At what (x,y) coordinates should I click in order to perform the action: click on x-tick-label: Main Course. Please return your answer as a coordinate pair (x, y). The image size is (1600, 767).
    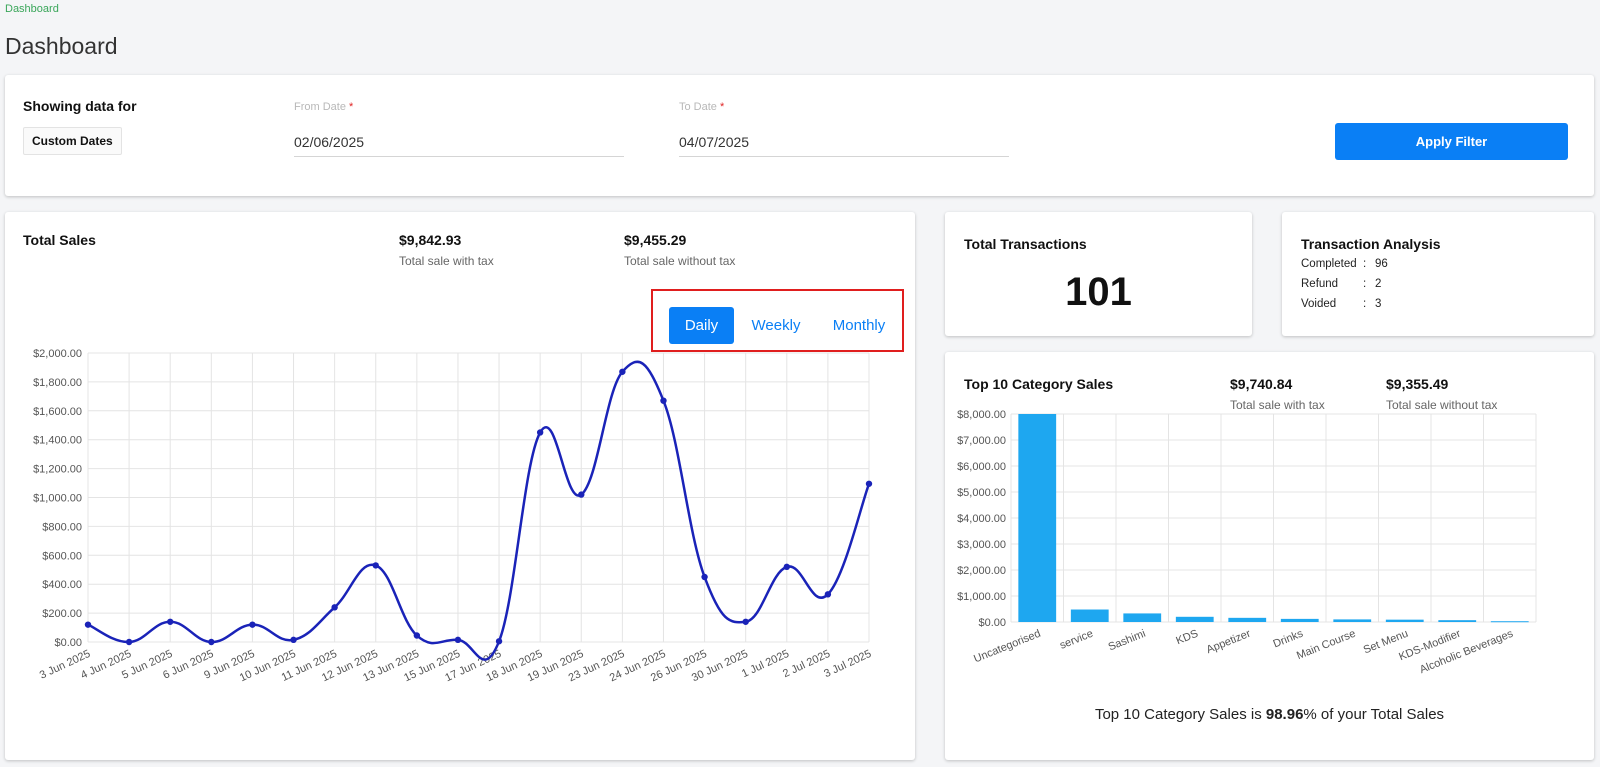
    Looking at the image, I should click on (1326, 645).